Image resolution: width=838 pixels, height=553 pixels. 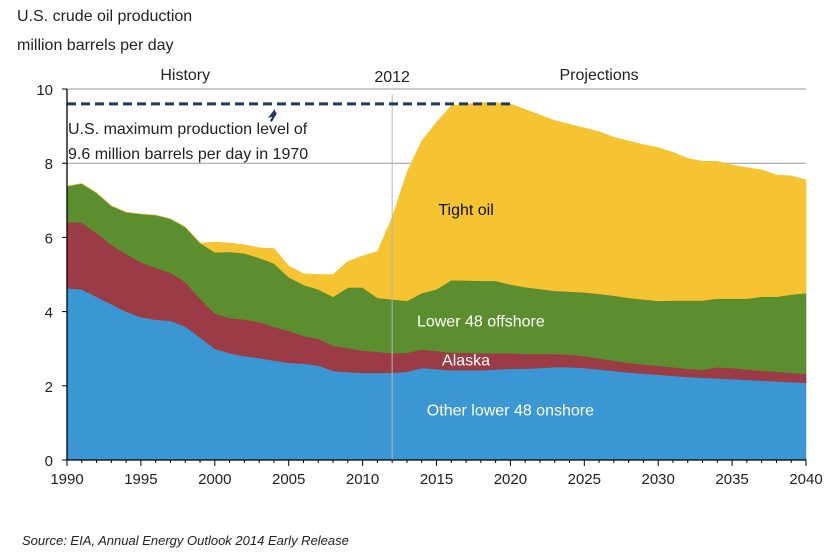 I want to click on series-label-3: Tight oil, so click(x=465, y=210).